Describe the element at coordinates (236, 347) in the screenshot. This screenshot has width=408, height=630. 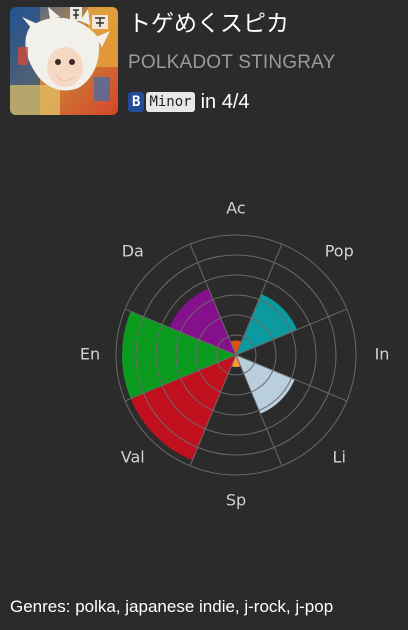
I see `radar-wedge-ac` at that location.